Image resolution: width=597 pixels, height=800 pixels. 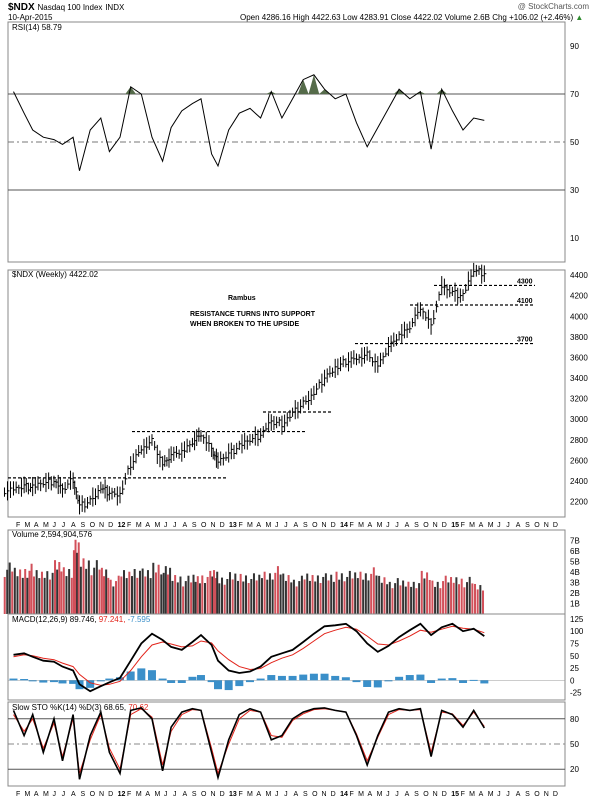 I want to click on rsi-overbought-fill, so click(x=399, y=91).